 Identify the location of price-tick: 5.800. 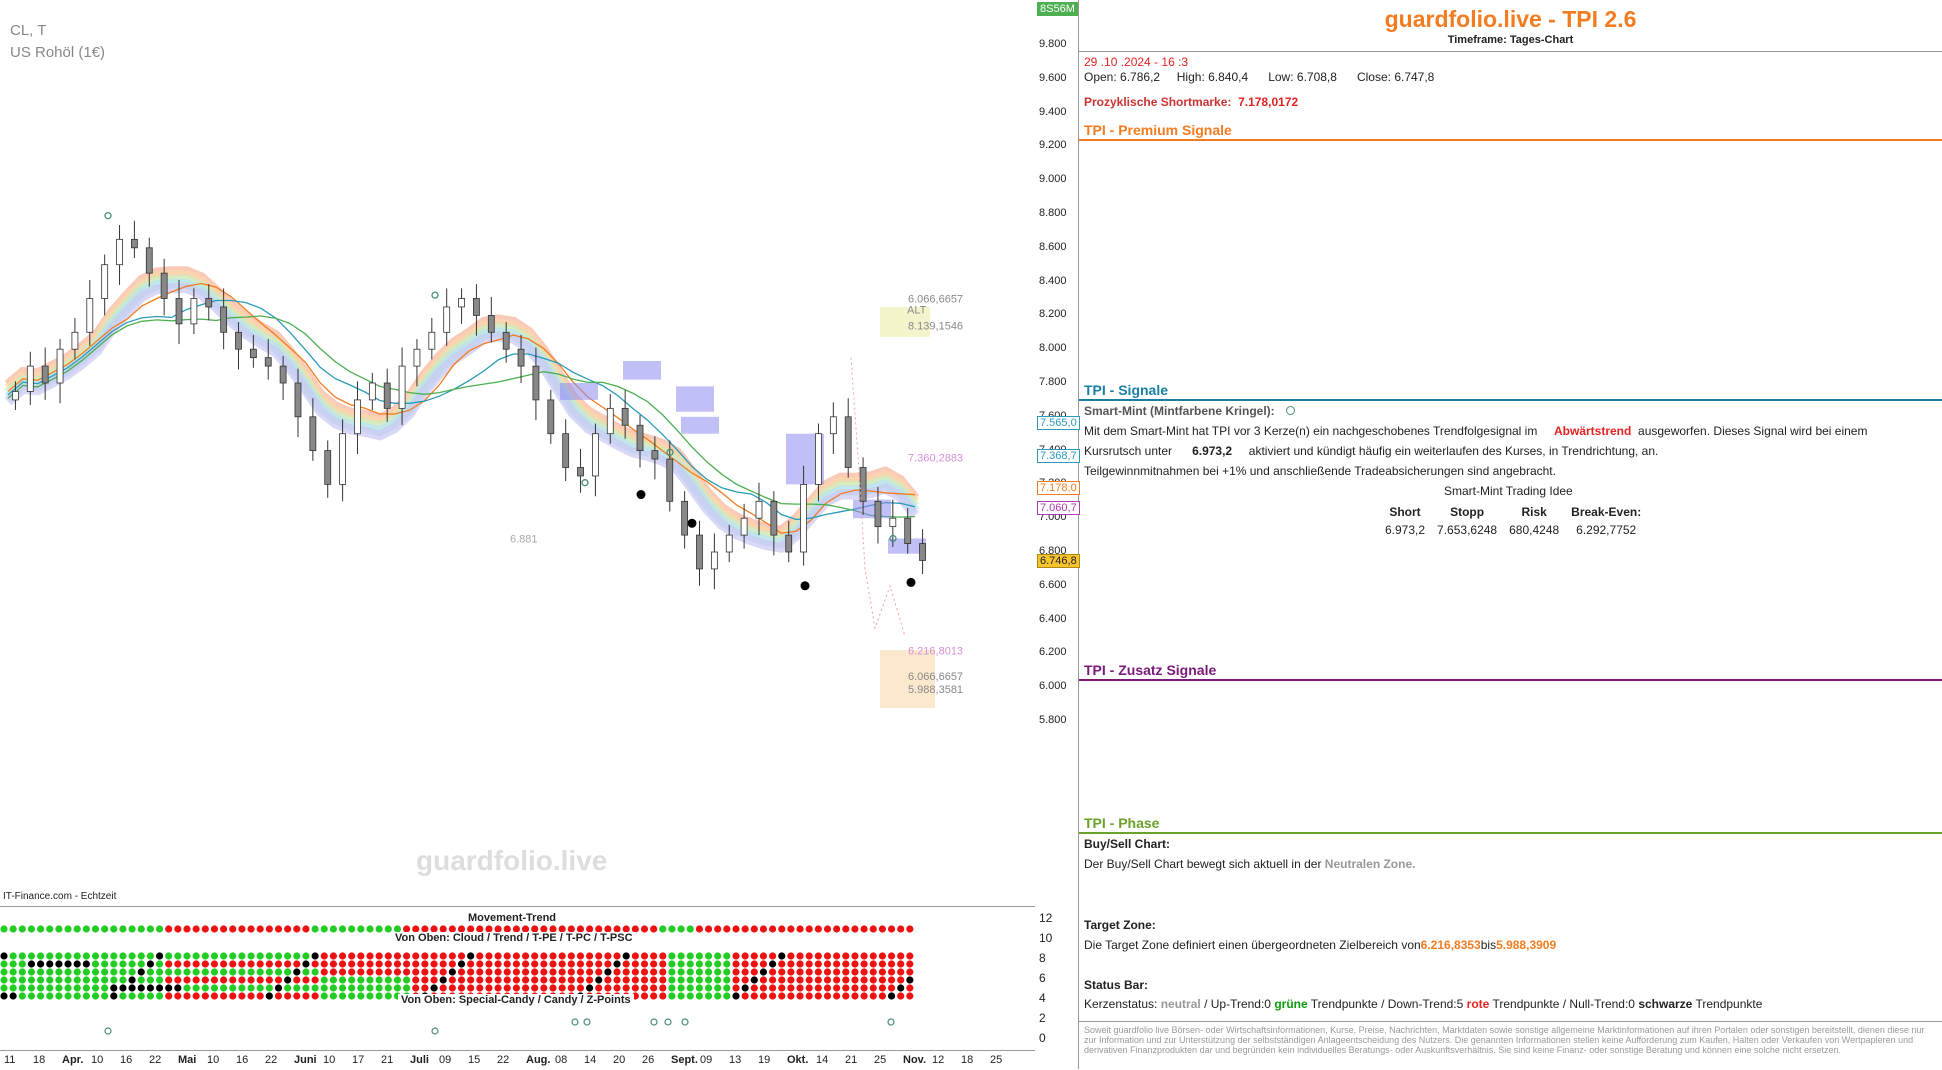
(1053, 720).